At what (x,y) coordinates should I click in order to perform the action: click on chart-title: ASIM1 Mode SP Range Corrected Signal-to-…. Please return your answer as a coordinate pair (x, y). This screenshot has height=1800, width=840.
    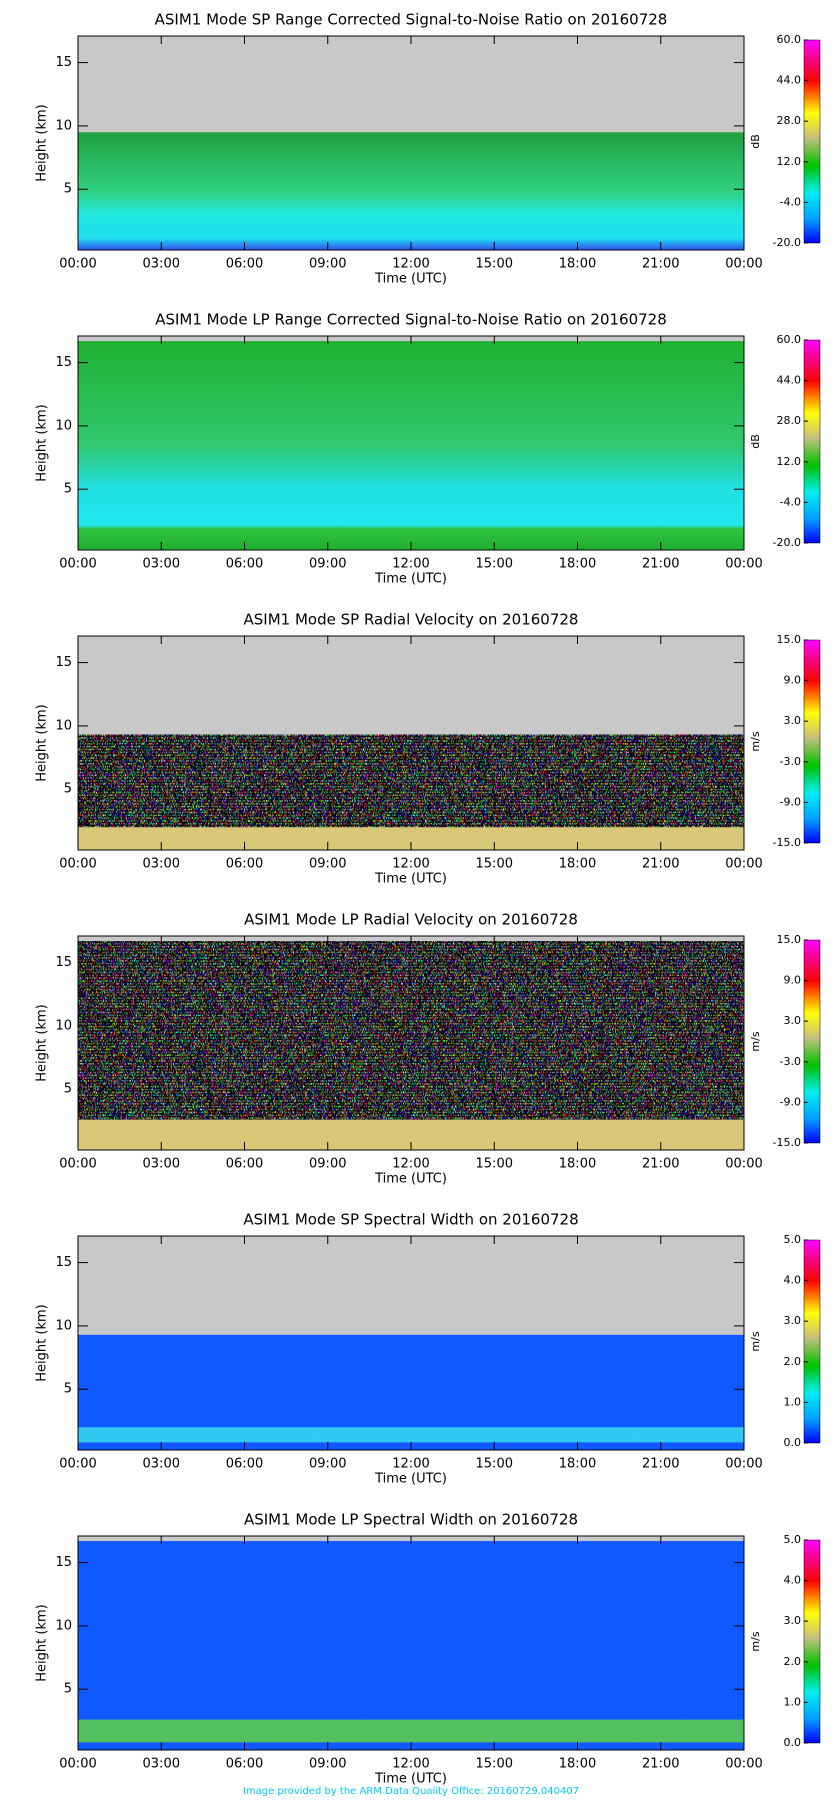
    Looking at the image, I should click on (411, 20).